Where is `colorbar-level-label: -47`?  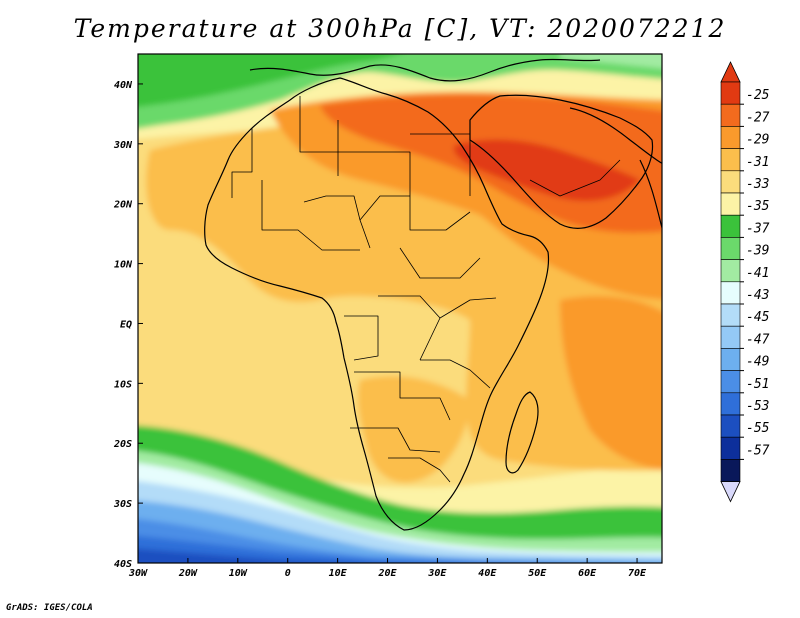 colorbar-level-label: -47 is located at coordinates (758, 339).